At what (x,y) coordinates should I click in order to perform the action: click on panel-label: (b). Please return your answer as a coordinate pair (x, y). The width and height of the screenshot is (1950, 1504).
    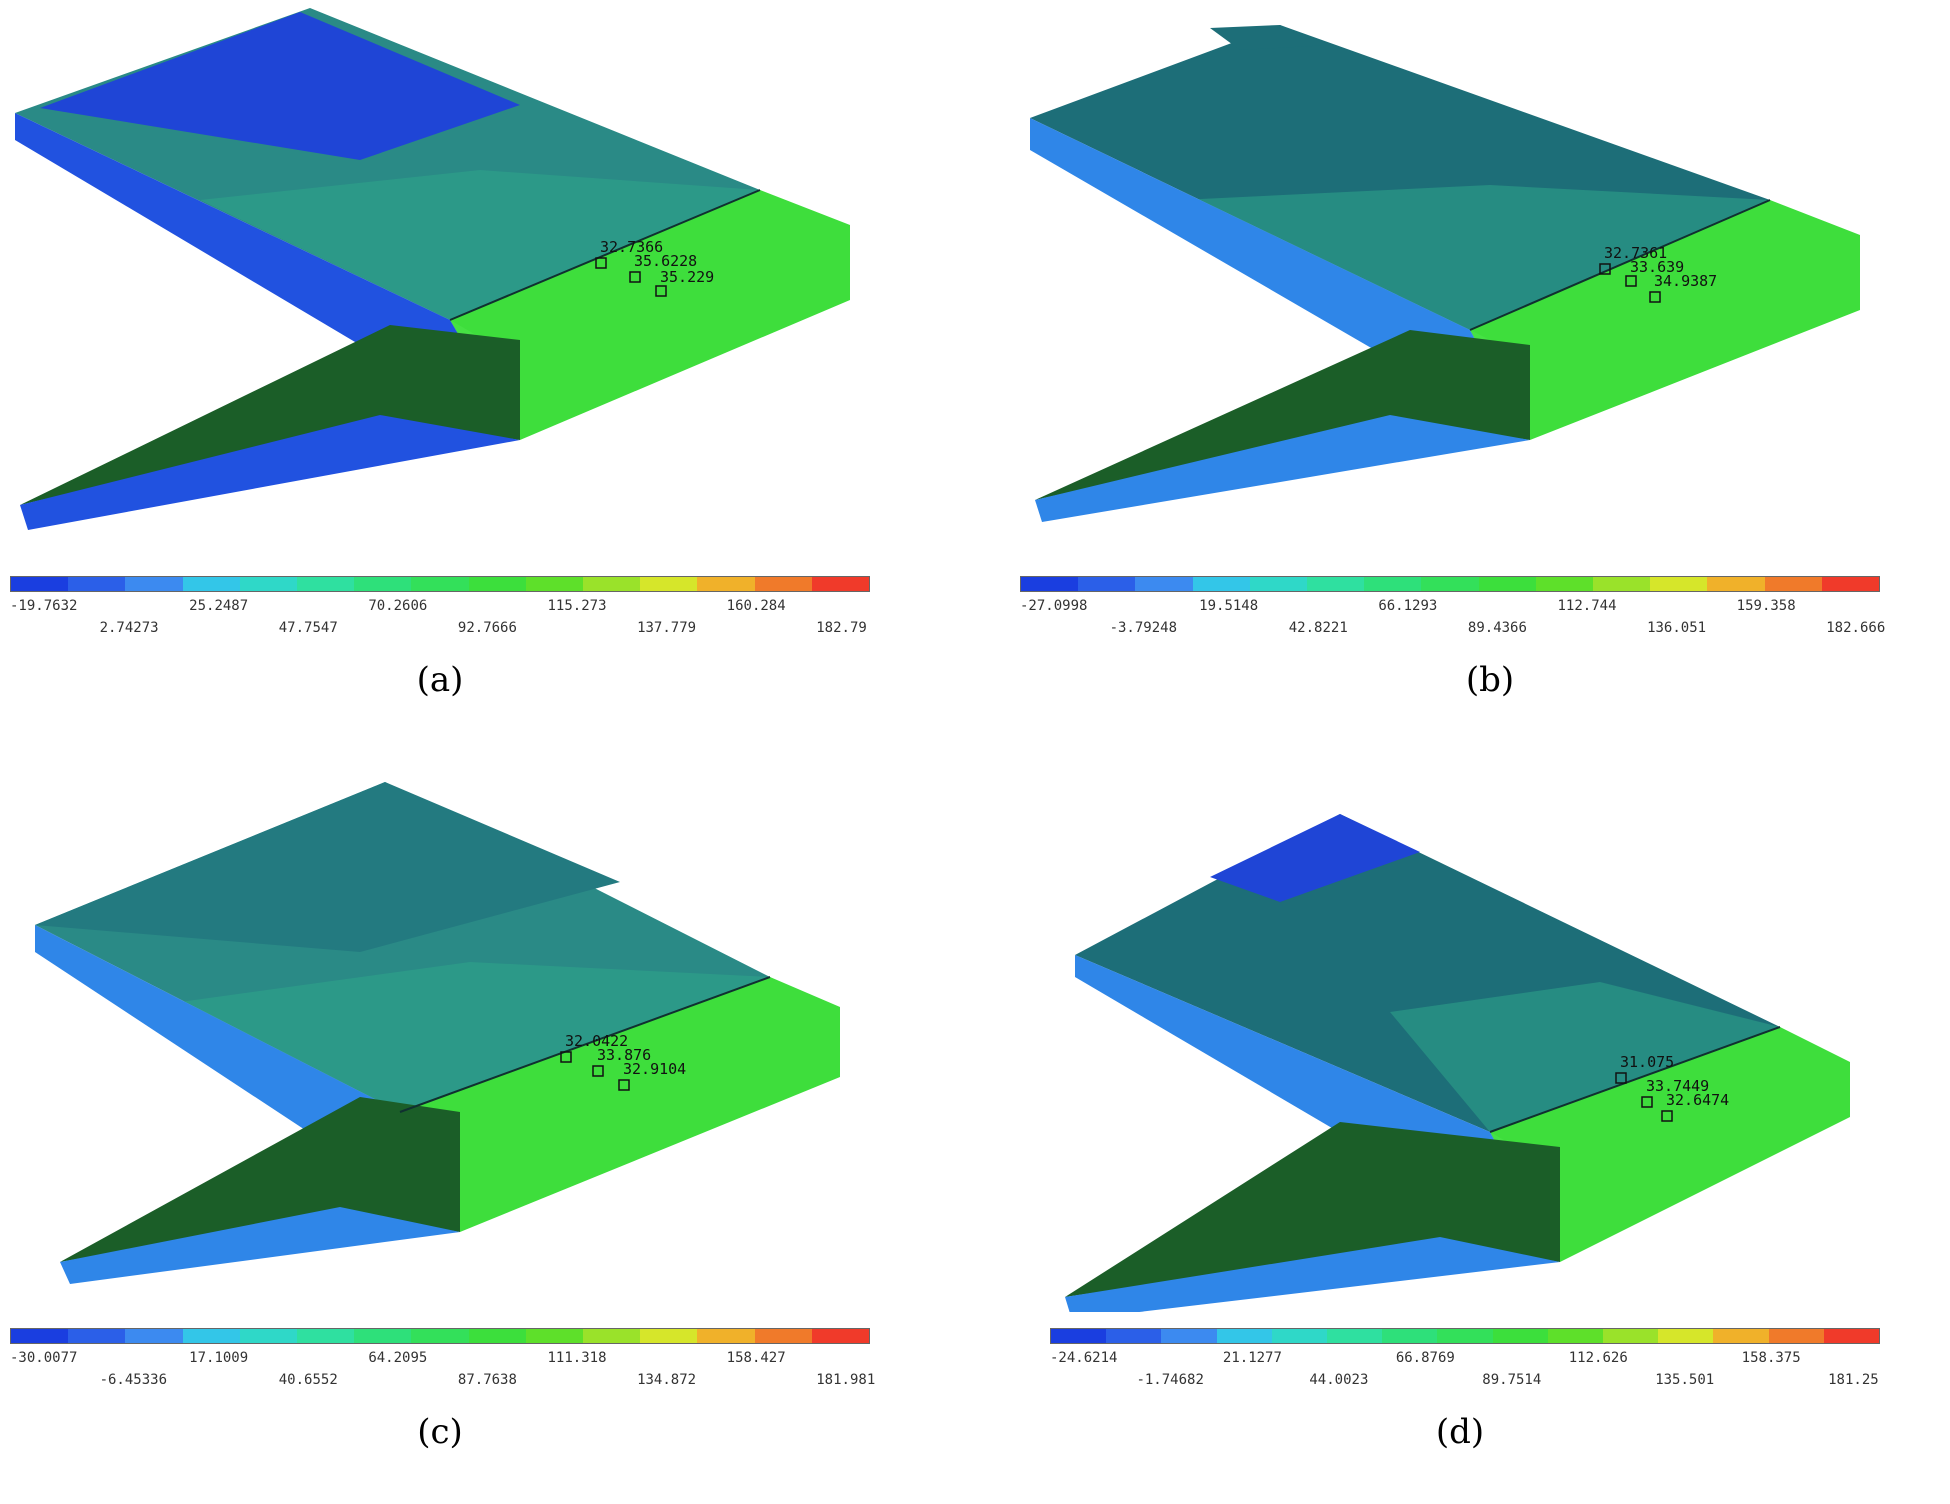
    Looking at the image, I should click on (1490, 680).